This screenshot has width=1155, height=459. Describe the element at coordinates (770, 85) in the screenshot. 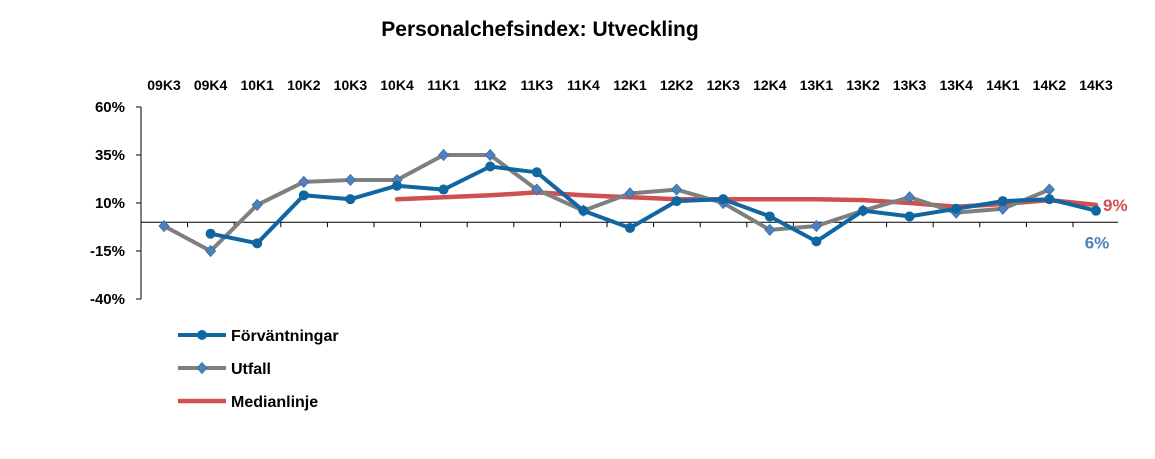

I see `category-label: 12K4` at that location.